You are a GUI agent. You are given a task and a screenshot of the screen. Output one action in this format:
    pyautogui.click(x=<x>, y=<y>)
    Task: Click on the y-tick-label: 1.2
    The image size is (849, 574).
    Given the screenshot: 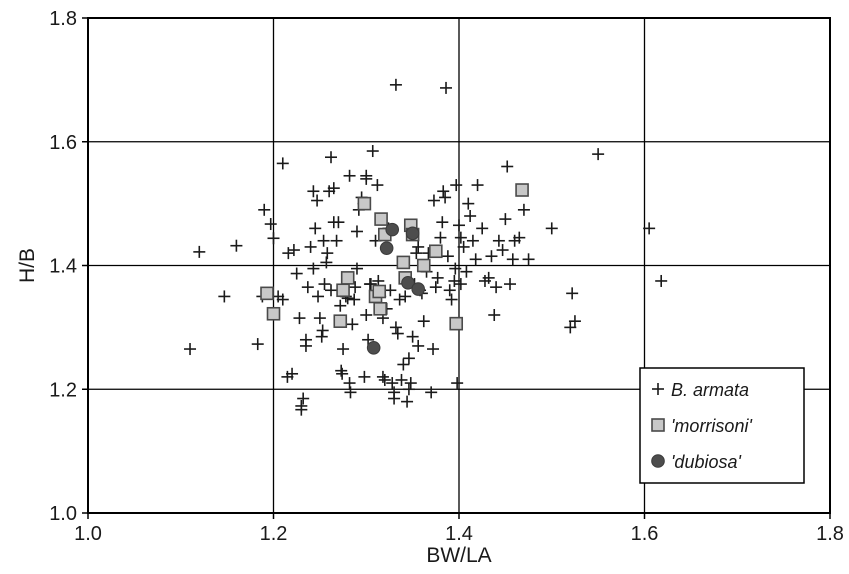 What is the action you would take?
    pyautogui.click(x=63, y=390)
    